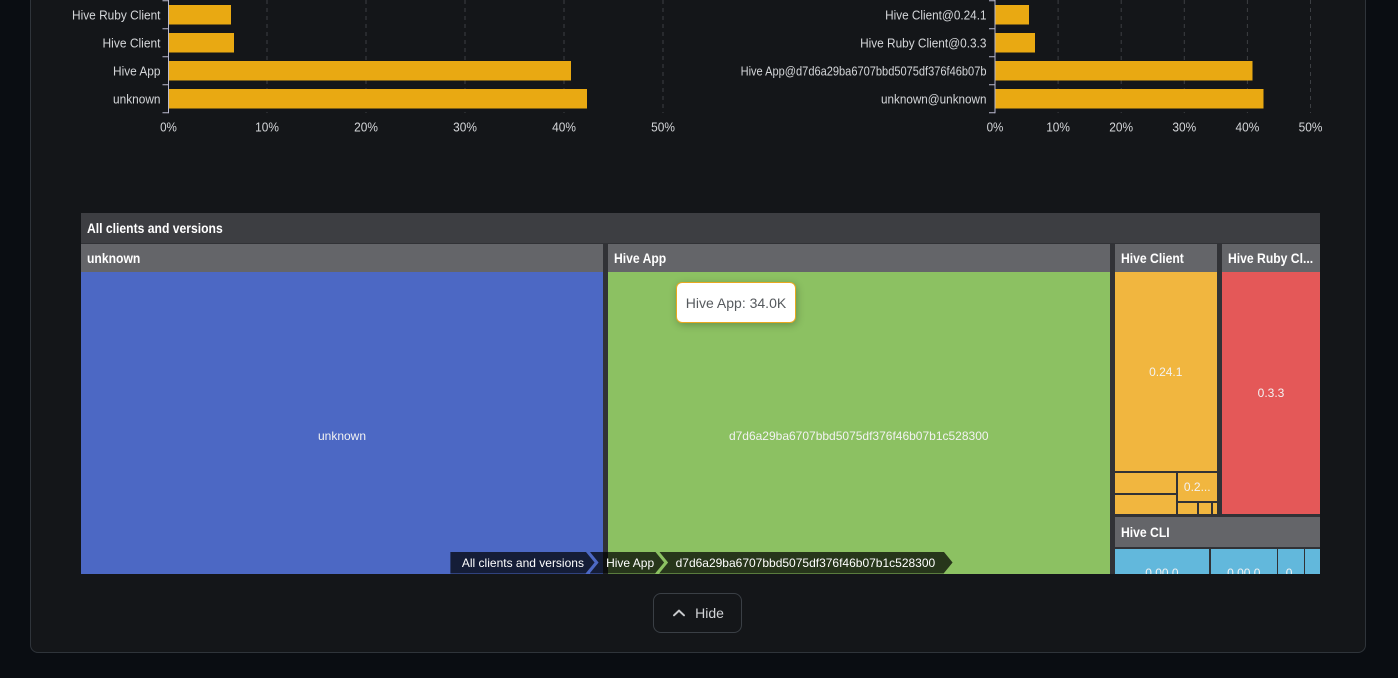  What do you see at coordinates (132, 43) in the screenshot?
I see `svg-text: Hive Client` at bounding box center [132, 43].